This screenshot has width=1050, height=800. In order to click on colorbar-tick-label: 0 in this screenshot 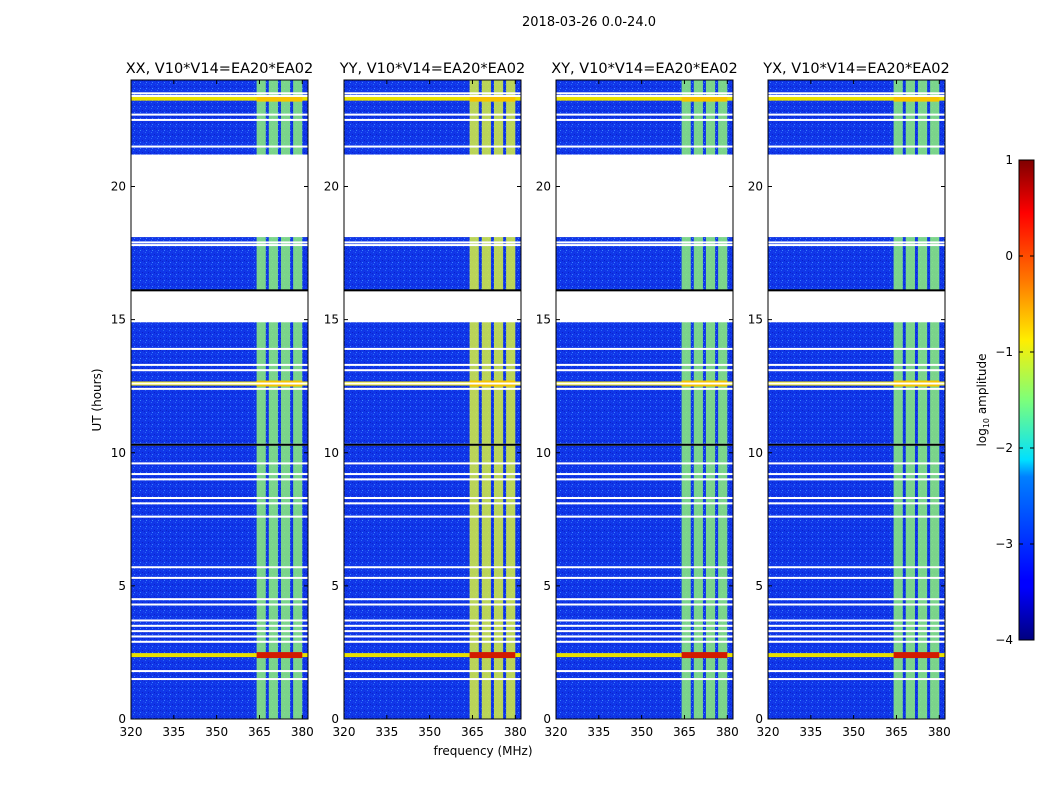, I will do `click(1009, 256)`.